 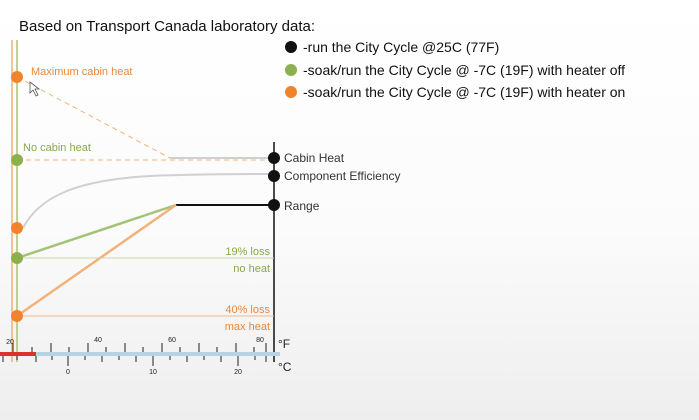 I want to click on celsius-unit: °C, so click(x=285, y=367).